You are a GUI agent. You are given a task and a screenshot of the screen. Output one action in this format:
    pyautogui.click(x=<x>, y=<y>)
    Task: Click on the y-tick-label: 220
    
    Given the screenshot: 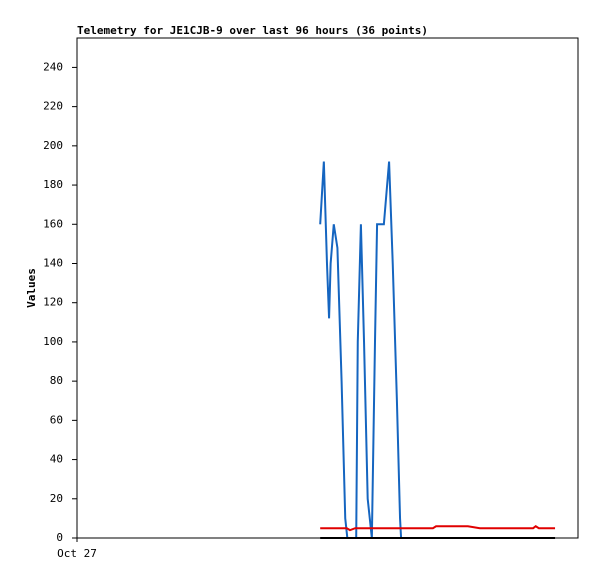 What is the action you would take?
    pyautogui.click(x=53, y=106)
    